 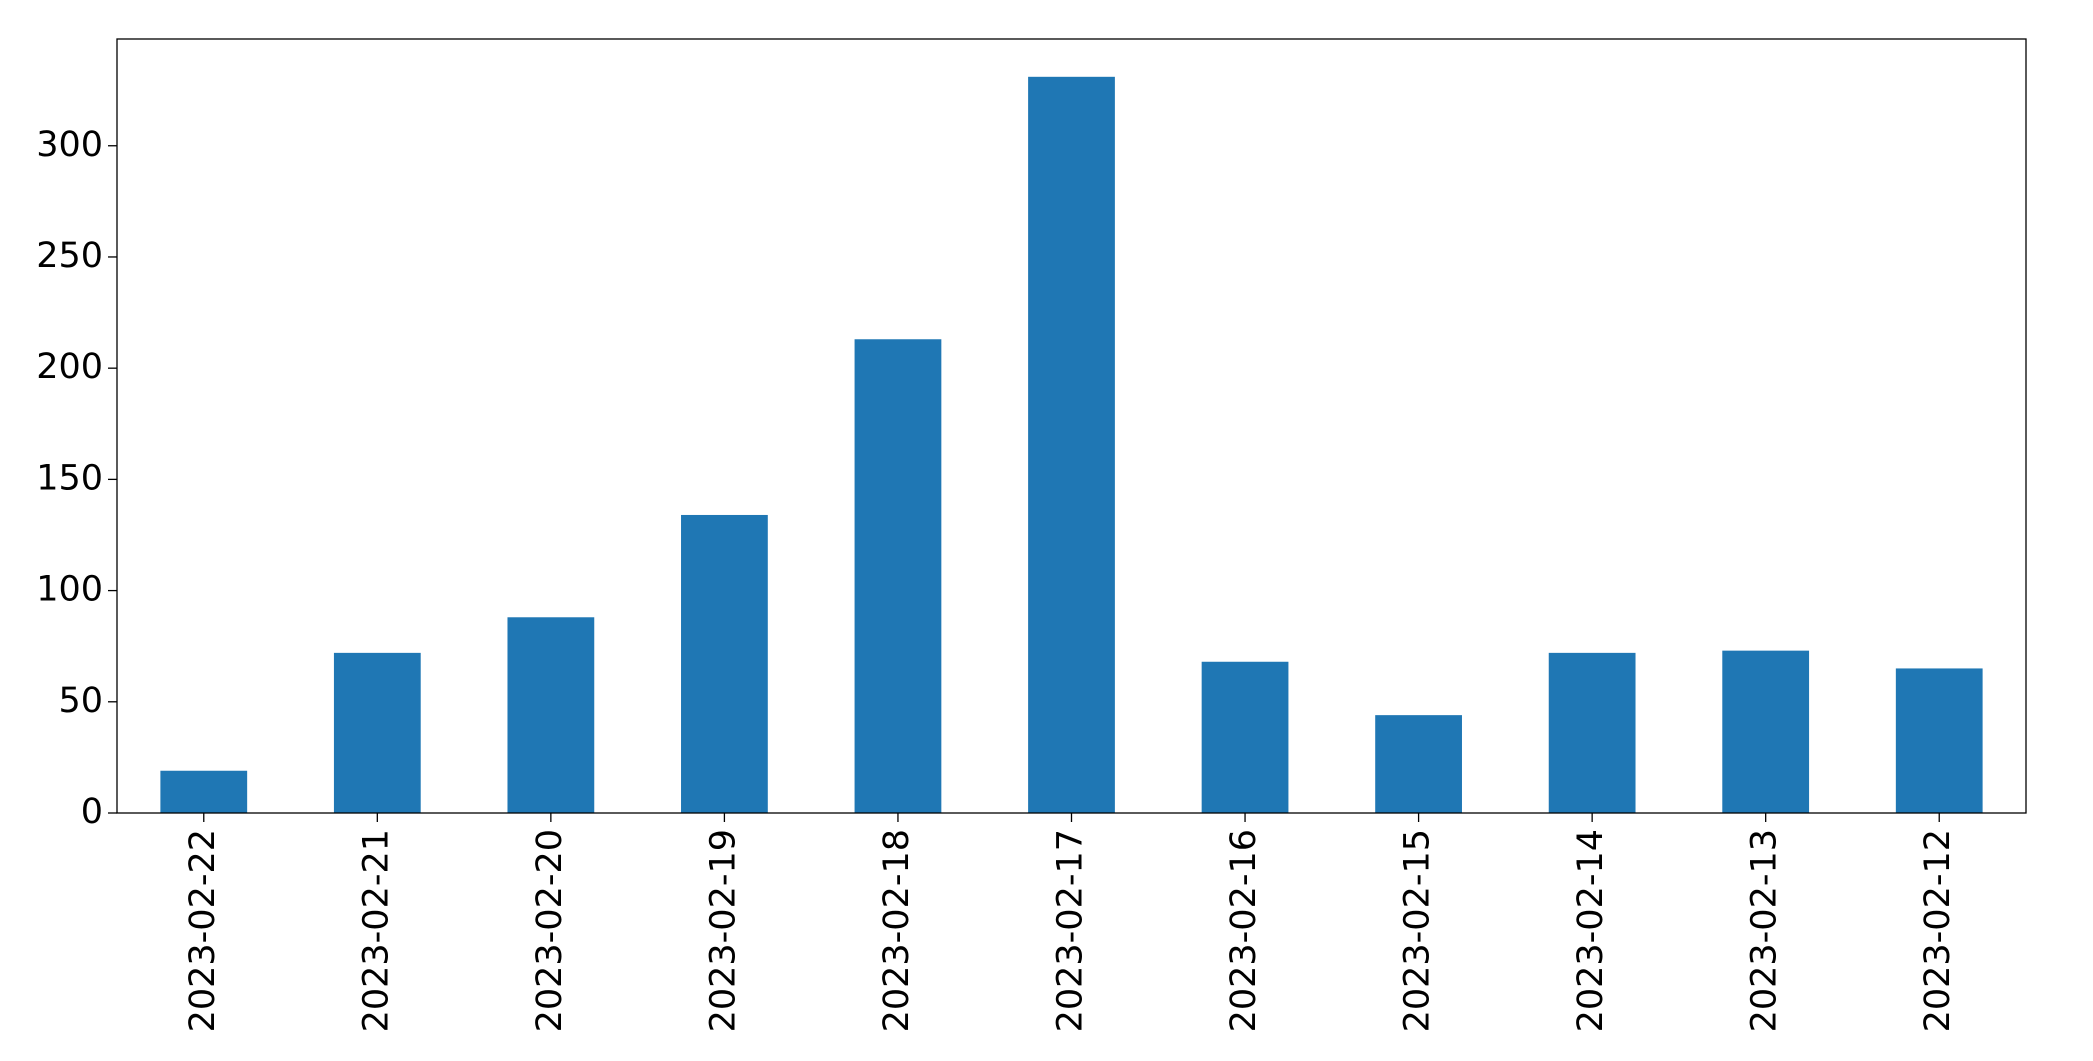 What do you see at coordinates (550, 930) in the screenshot?
I see `x-tick-label: 2023-02-20` at bounding box center [550, 930].